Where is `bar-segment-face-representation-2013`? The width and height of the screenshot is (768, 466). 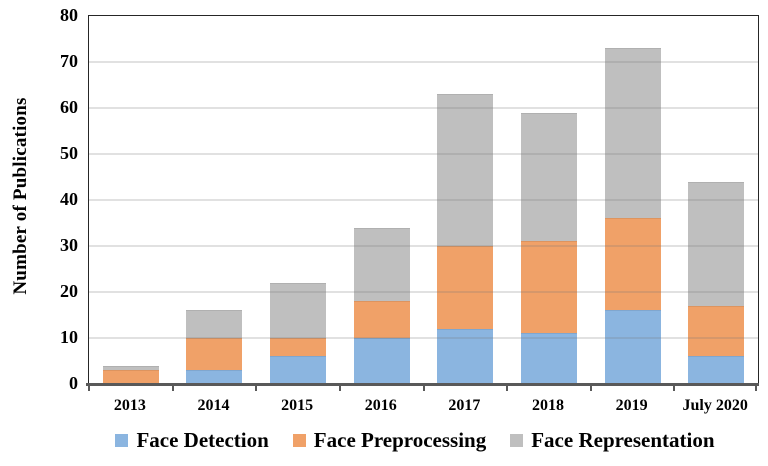
bar-segment-face-representation-2013 is located at coordinates (130, 368).